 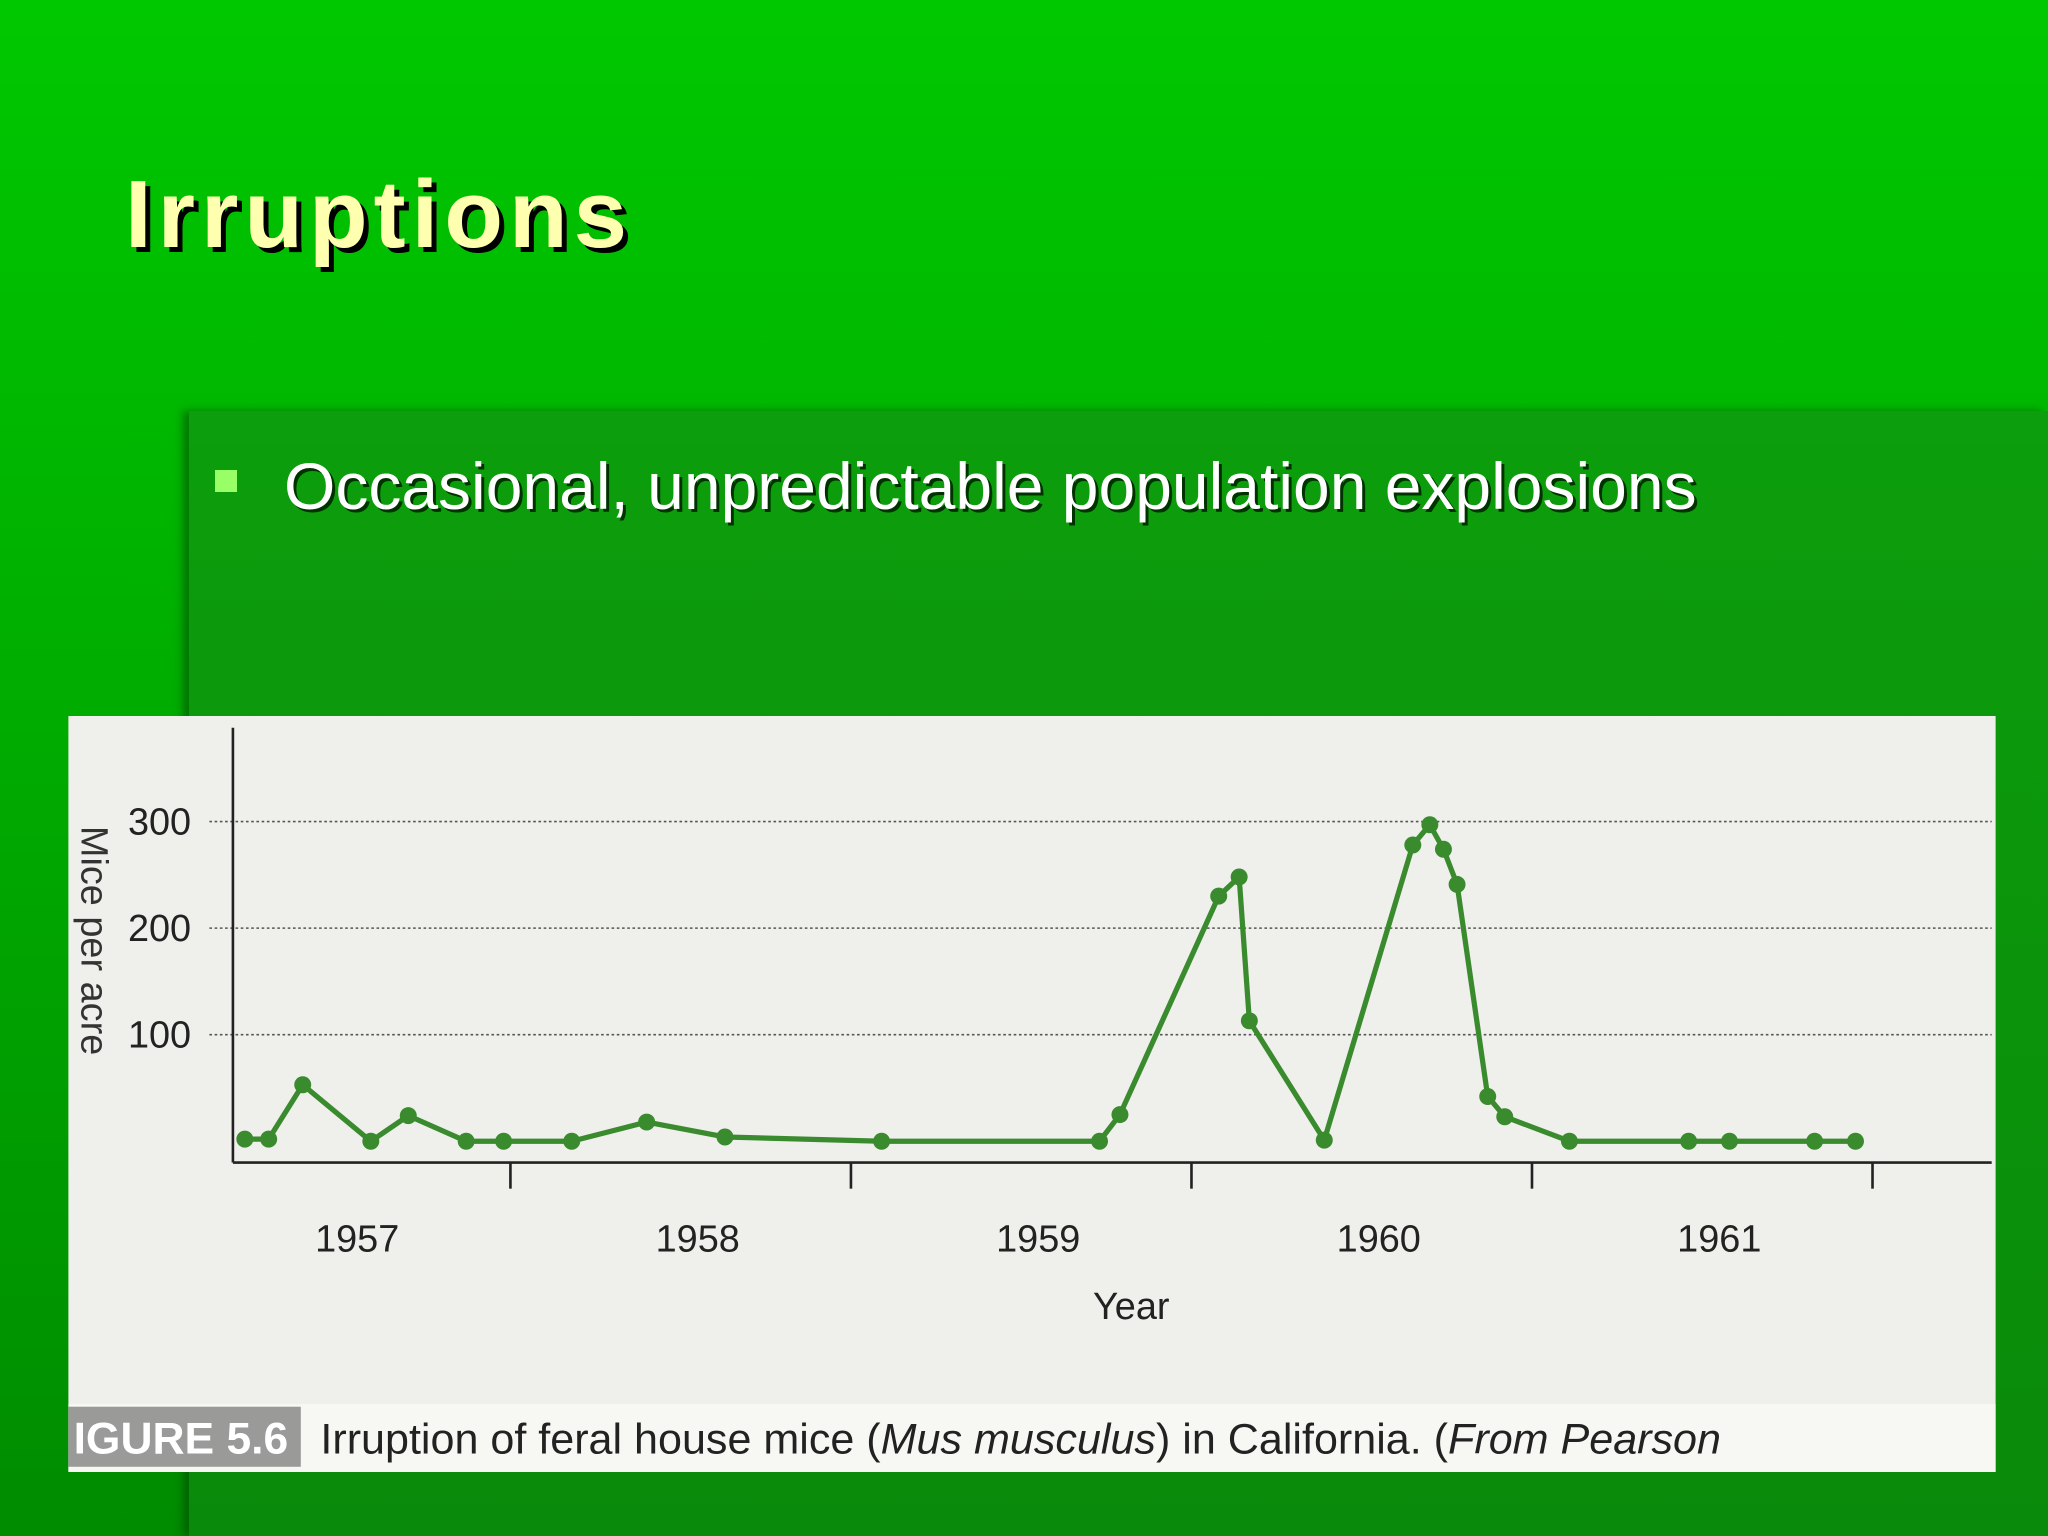 I want to click on caption-part: Irruption of feral house mice (, so click(x=600, y=1440).